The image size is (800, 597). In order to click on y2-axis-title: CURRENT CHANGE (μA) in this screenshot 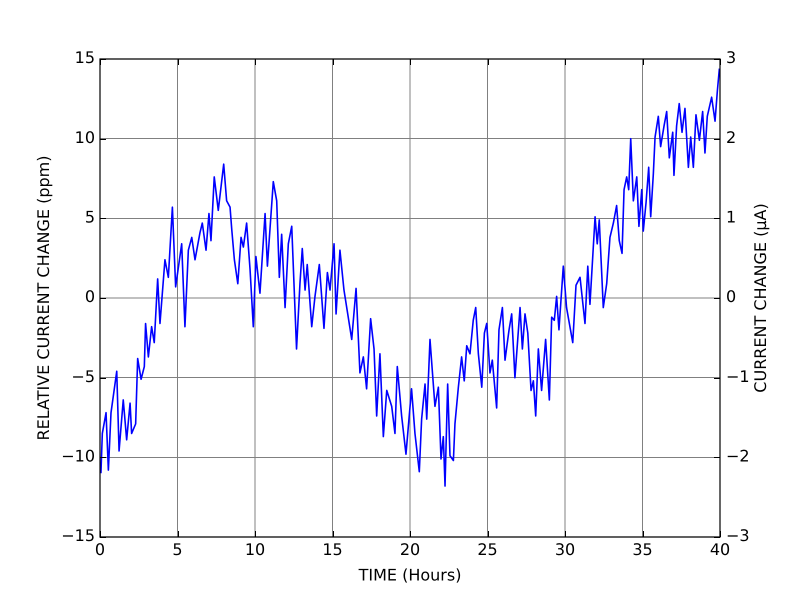, I will do `click(760, 298)`.